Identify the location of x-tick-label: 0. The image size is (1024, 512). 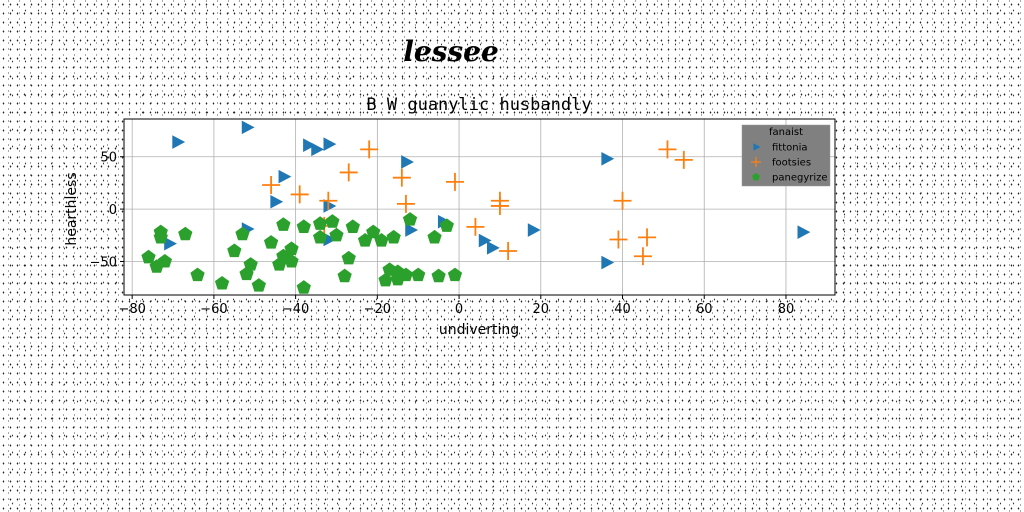
(459, 309).